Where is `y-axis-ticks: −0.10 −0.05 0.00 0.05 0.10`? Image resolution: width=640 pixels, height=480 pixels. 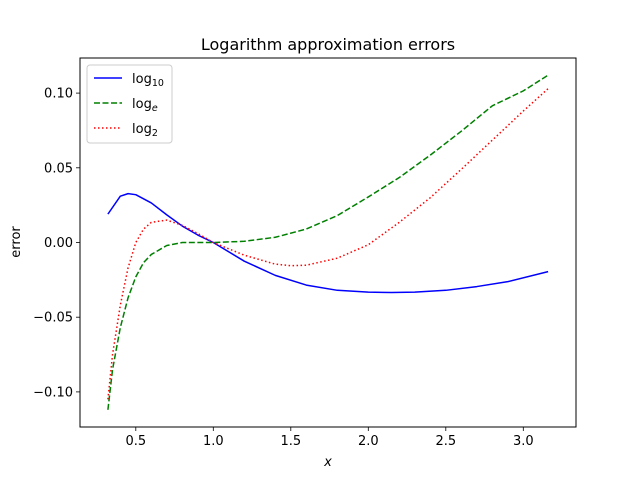
y-axis-ticks: −0.10 −0.05 0.00 0.05 0.10 is located at coordinates (56, 243).